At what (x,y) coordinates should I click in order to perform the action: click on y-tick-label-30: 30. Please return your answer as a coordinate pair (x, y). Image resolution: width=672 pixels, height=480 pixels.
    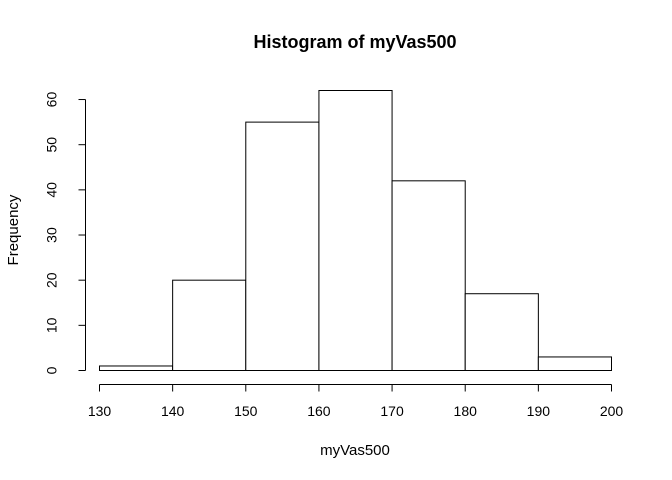
    Looking at the image, I should click on (52, 235).